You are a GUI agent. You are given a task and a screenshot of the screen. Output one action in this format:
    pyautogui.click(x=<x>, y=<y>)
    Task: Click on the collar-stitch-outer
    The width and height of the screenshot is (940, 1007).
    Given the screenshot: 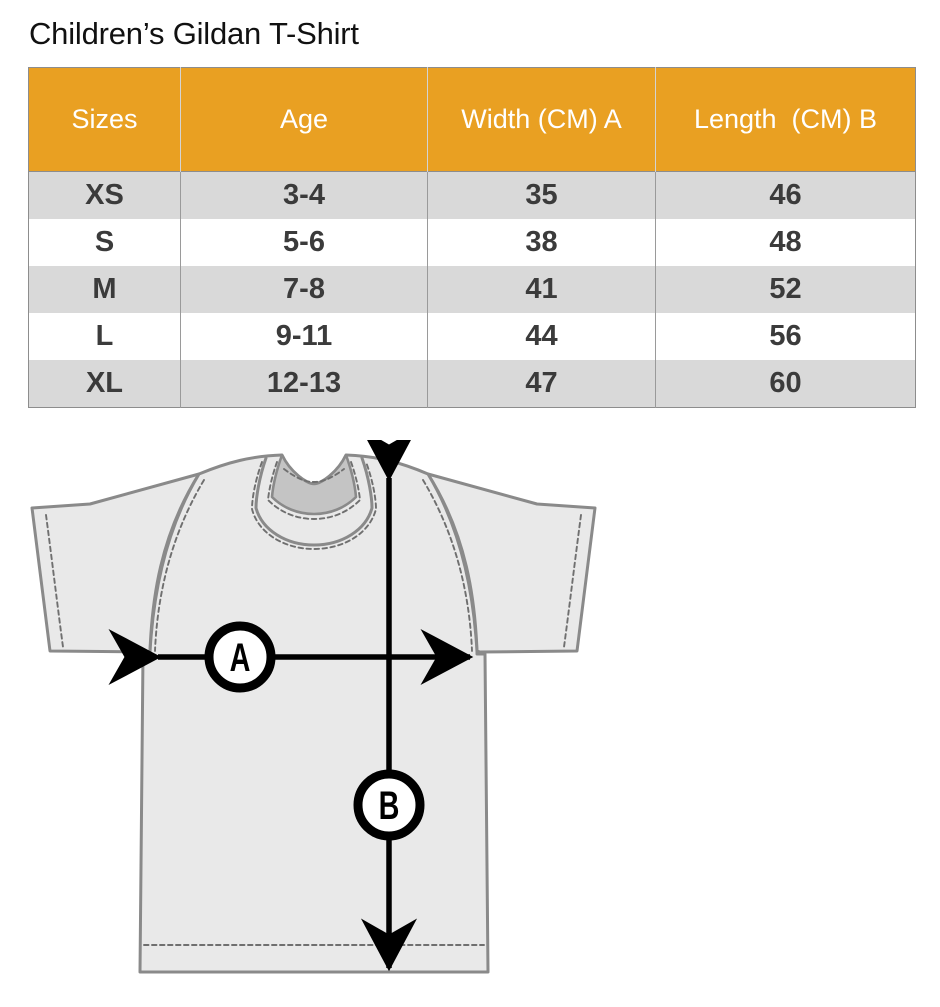 What is the action you would take?
    pyautogui.click(x=314, y=505)
    